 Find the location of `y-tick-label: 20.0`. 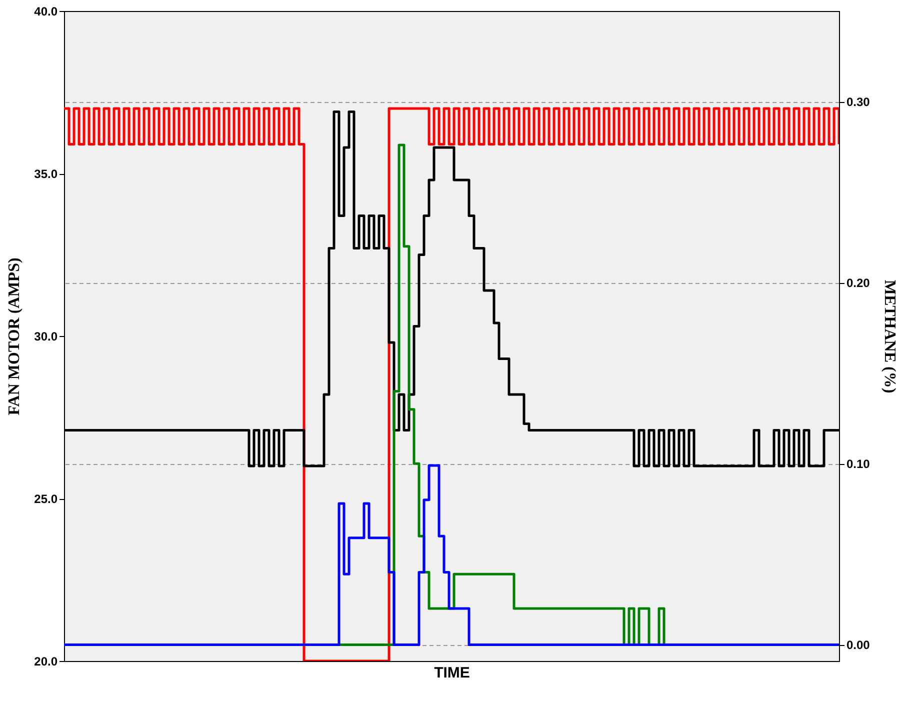

y-tick-label: 20.0 is located at coordinates (46, 661).